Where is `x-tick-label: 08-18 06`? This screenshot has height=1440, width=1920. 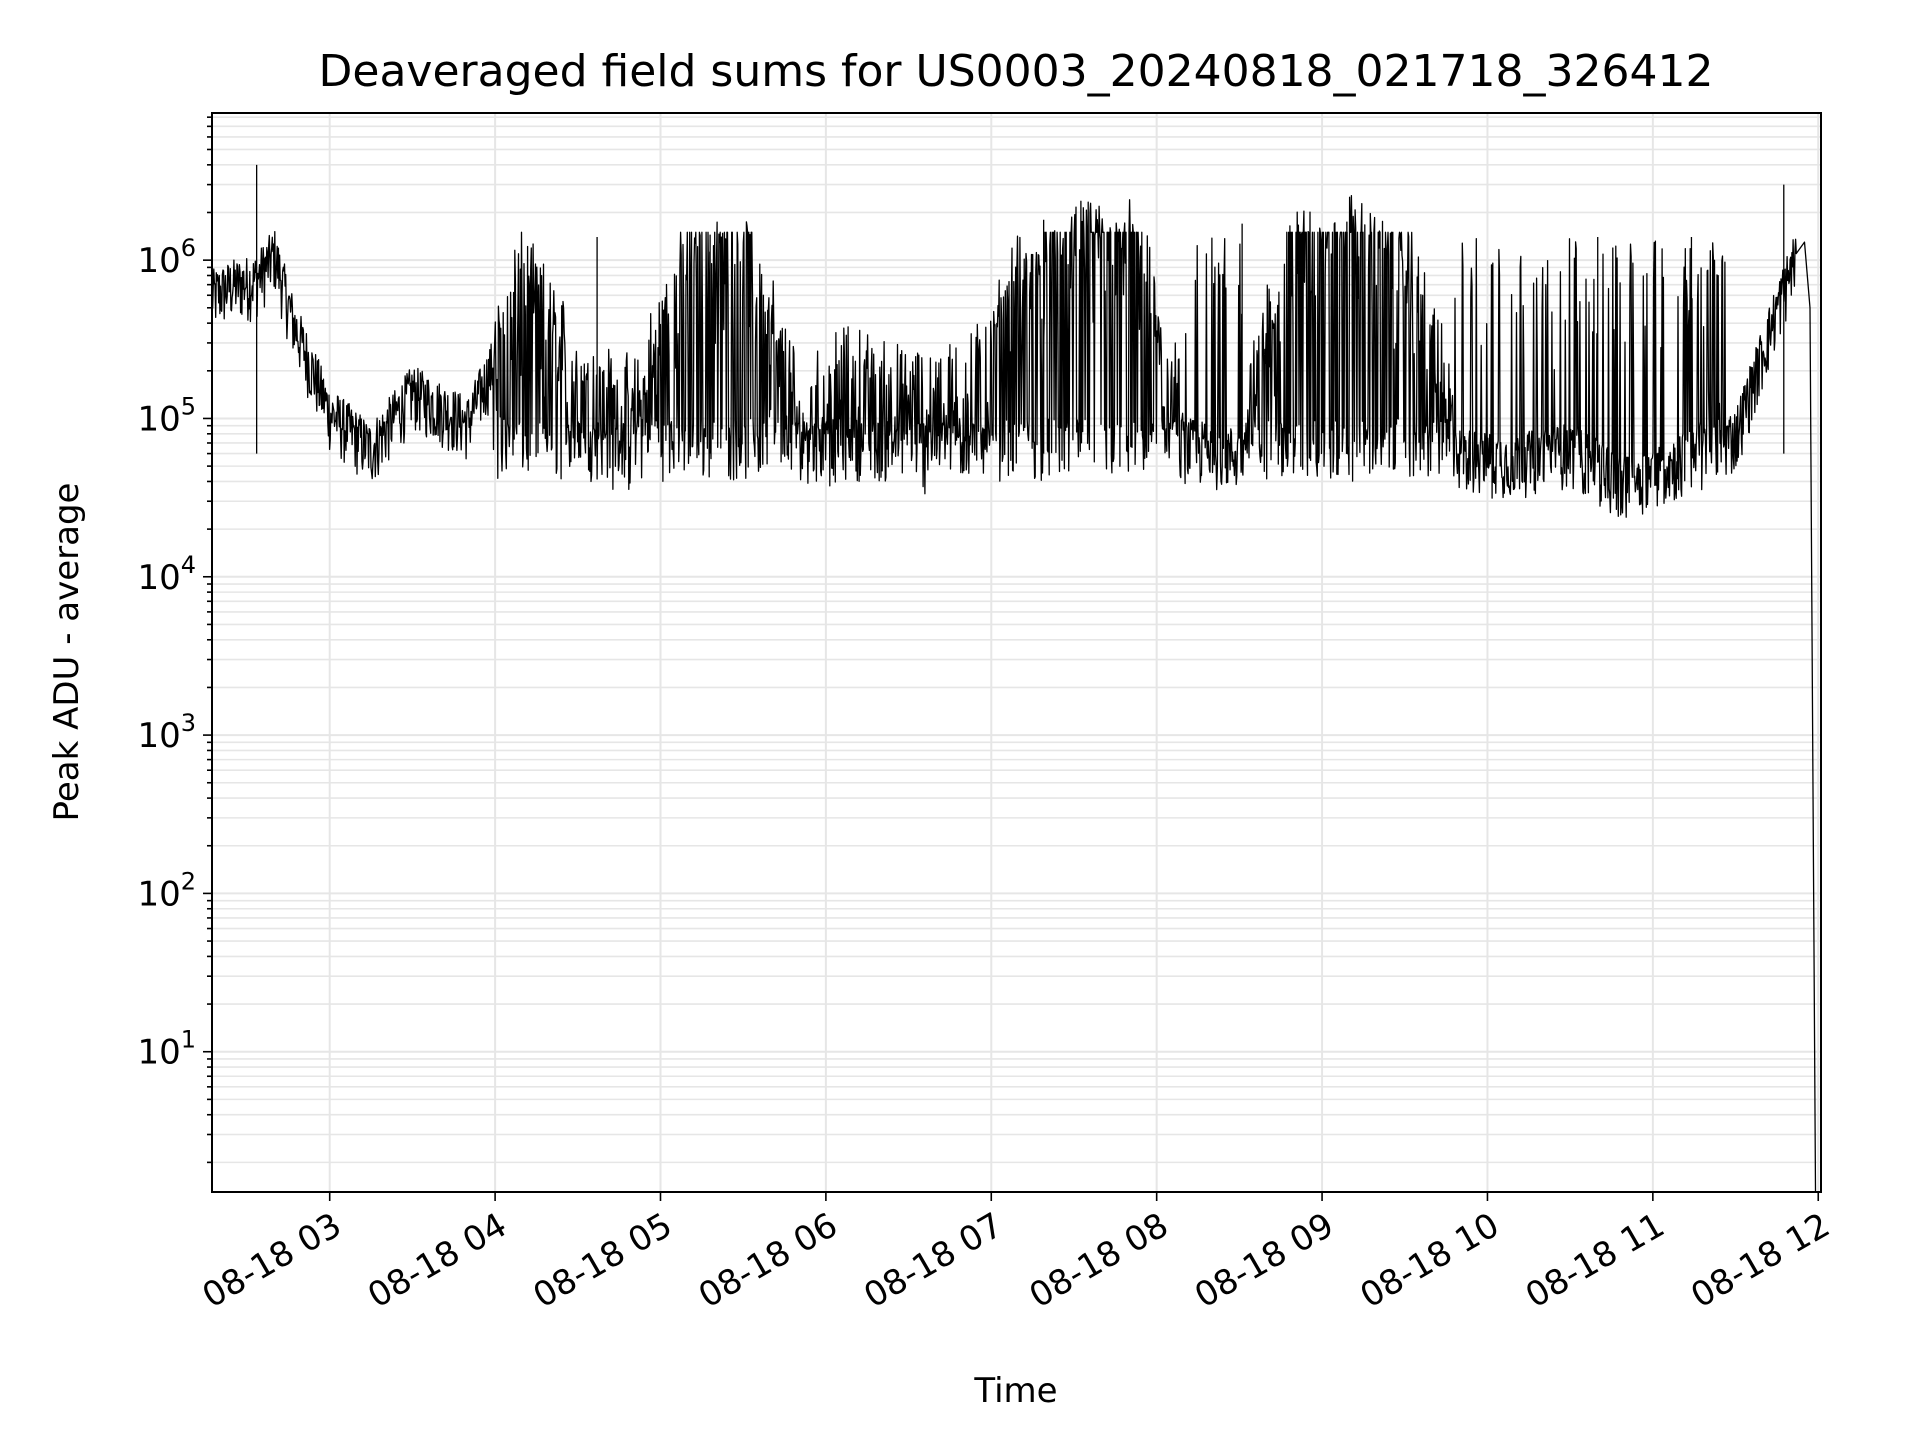
x-tick-label: 08-18 06 is located at coordinates (768, 1260).